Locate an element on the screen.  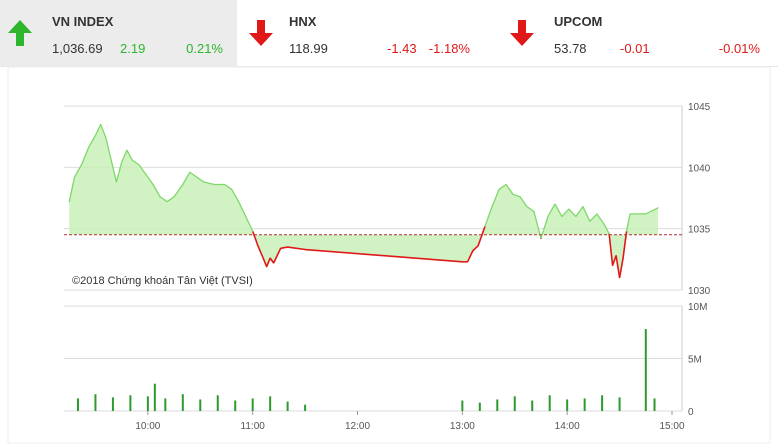
volume-bars is located at coordinates (366, 370).